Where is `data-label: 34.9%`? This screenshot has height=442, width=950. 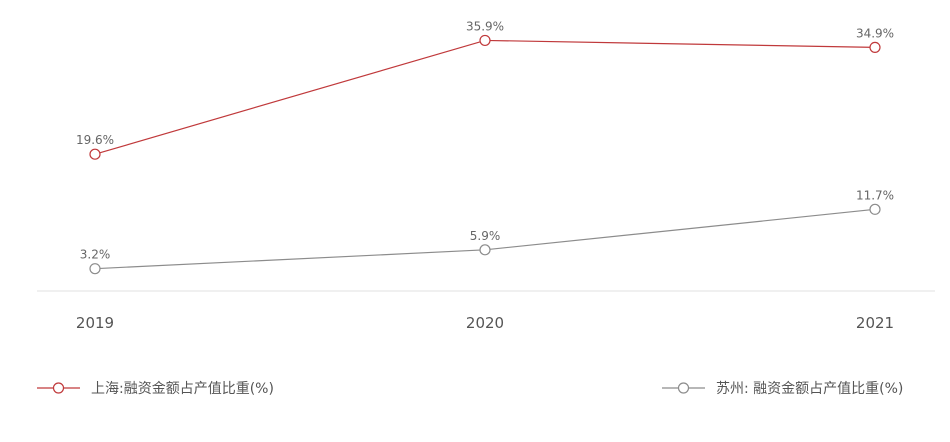
data-label: 34.9% is located at coordinates (875, 33).